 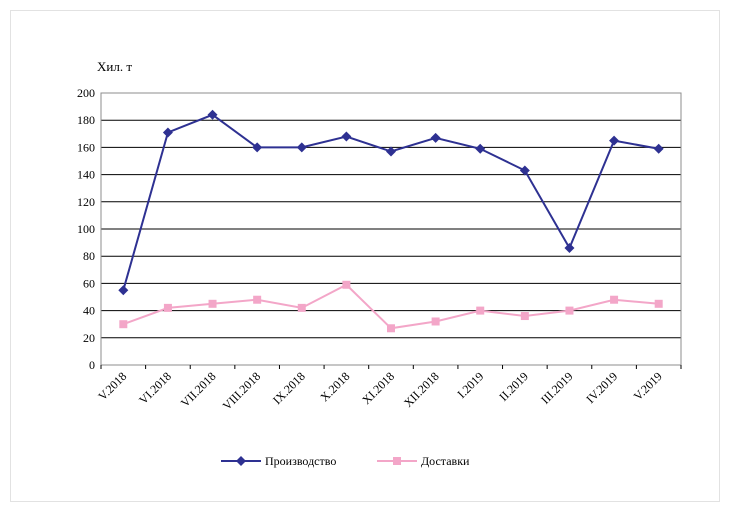 I want to click on x-tick-label: IV.2019, so click(x=601, y=387).